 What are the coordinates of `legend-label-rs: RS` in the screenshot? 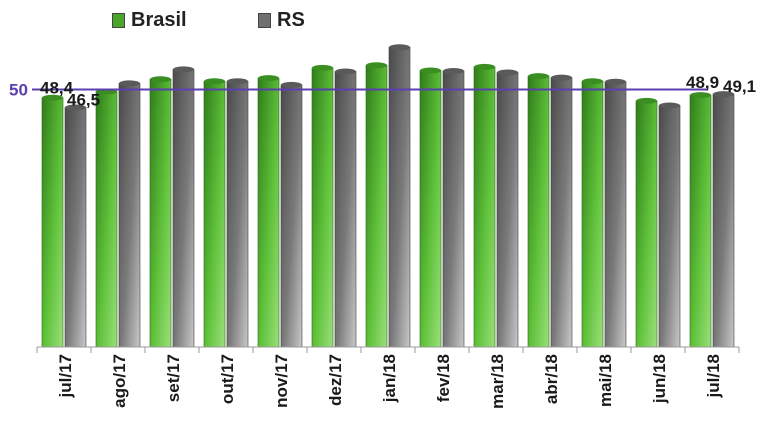 It's located at (291, 20).